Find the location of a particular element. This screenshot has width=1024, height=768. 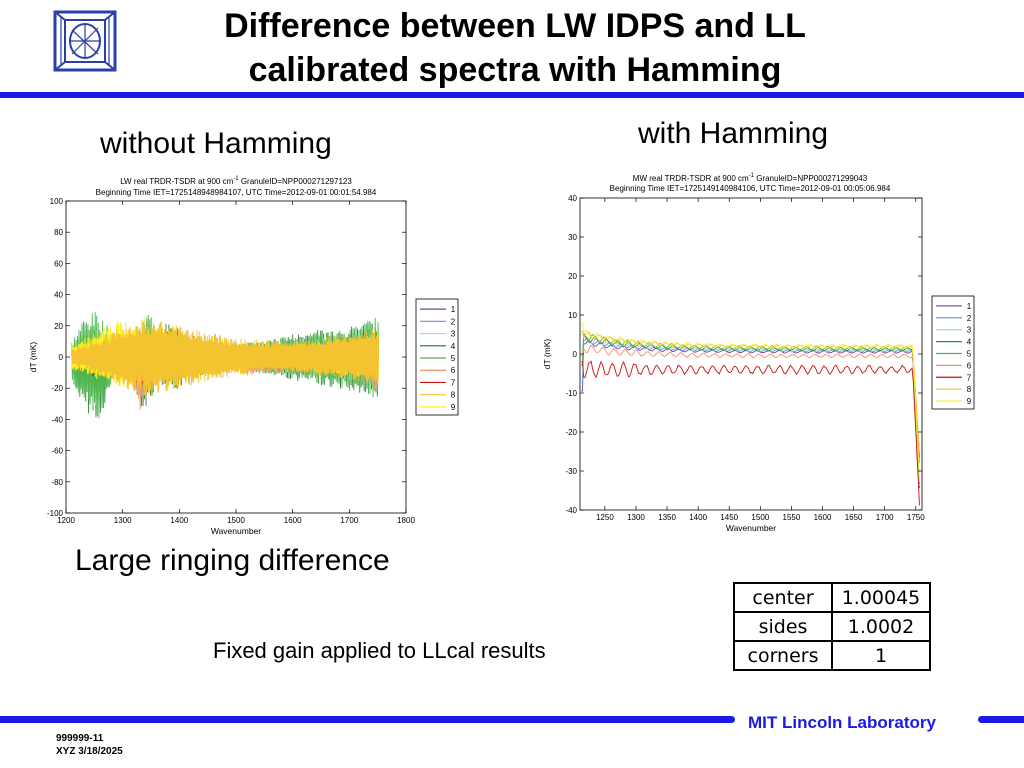

series-6-line is located at coordinates (750, 404).